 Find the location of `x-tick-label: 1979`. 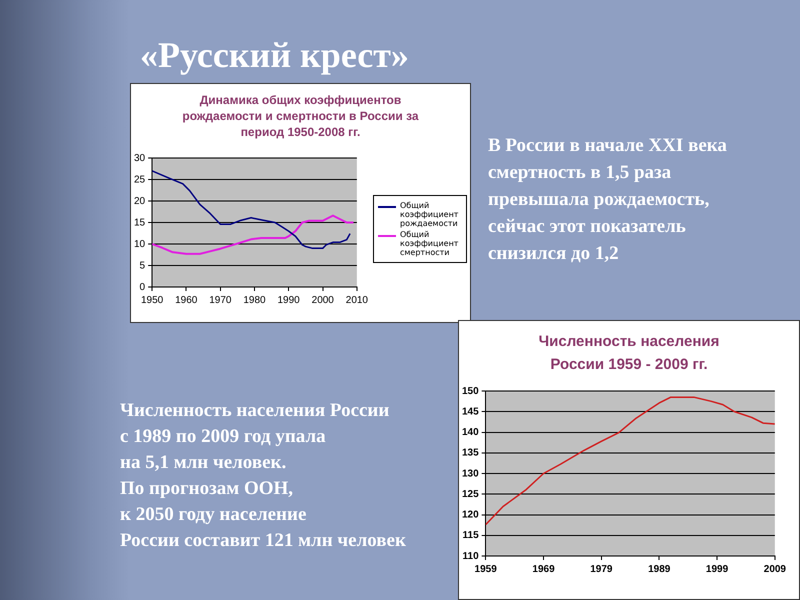

x-tick-label: 1979 is located at coordinates (601, 569).